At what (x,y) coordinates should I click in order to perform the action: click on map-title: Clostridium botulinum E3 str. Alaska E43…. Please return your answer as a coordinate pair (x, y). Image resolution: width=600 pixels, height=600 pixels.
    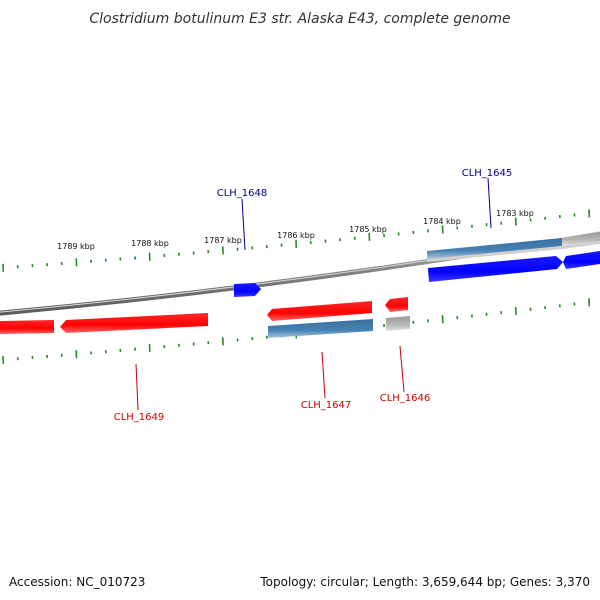
    Looking at the image, I should click on (299, 19).